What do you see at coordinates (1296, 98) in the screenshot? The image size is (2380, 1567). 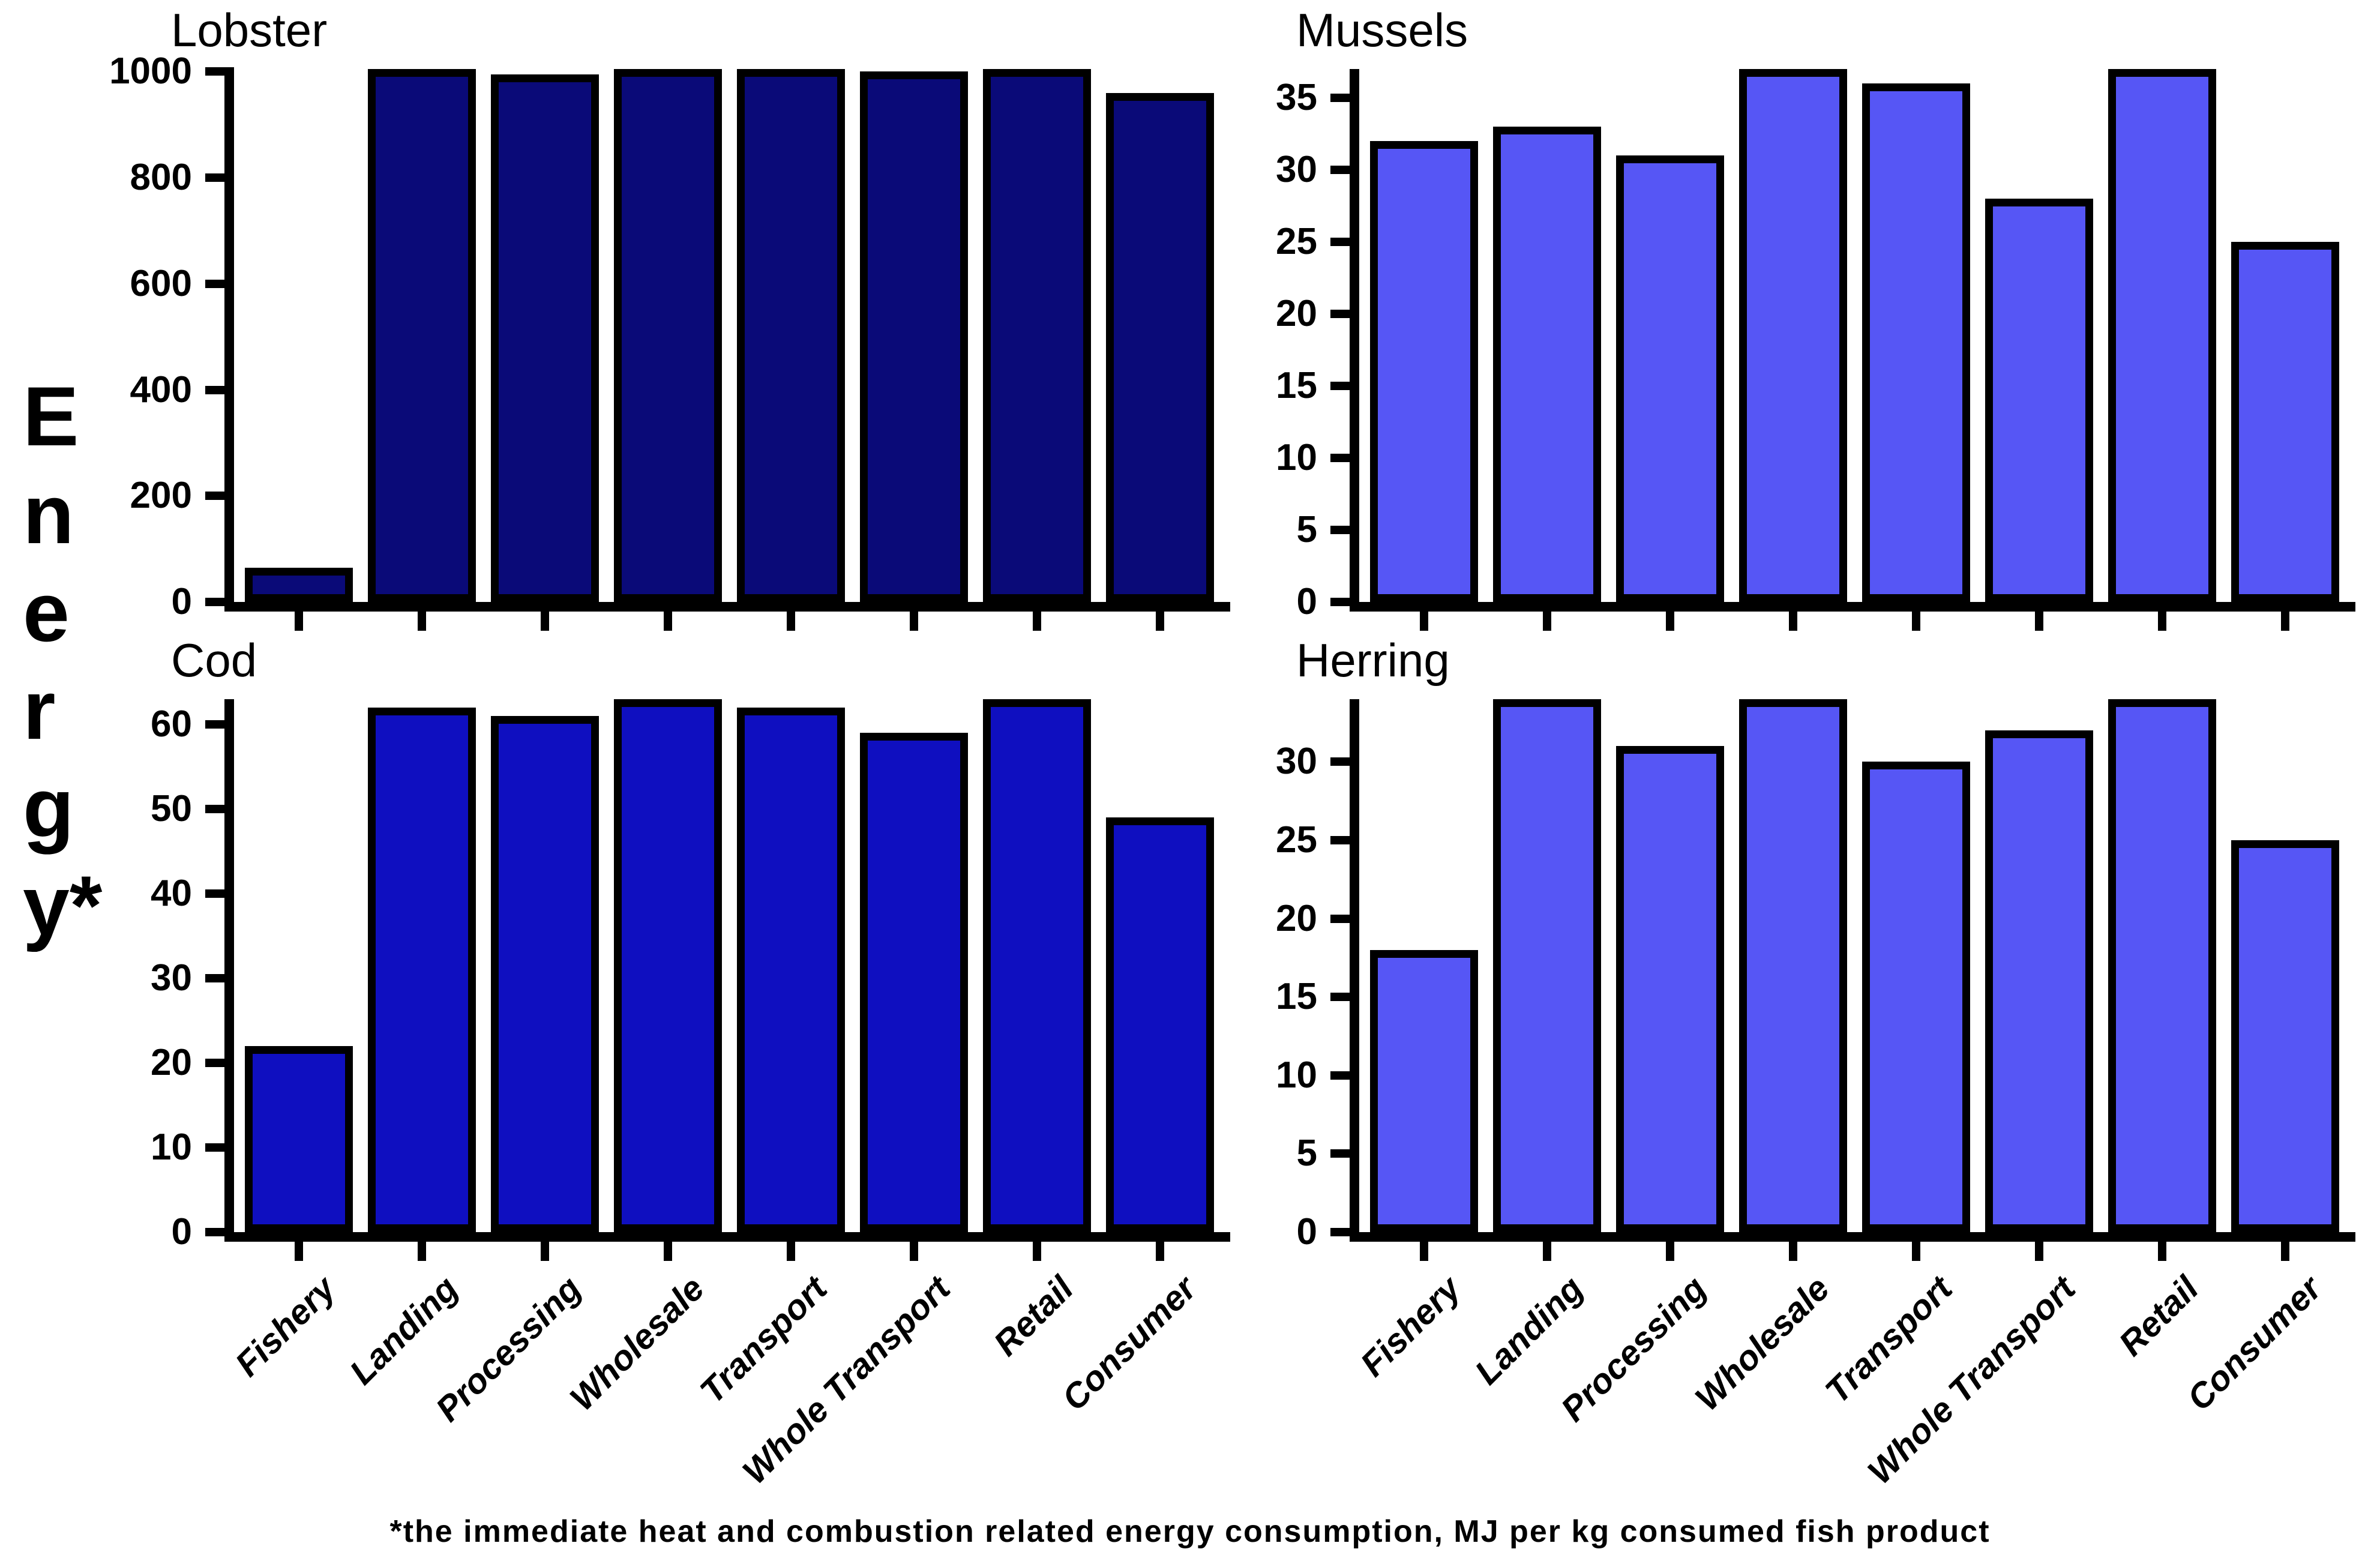 I see `y-tick-label: 35` at bounding box center [1296, 98].